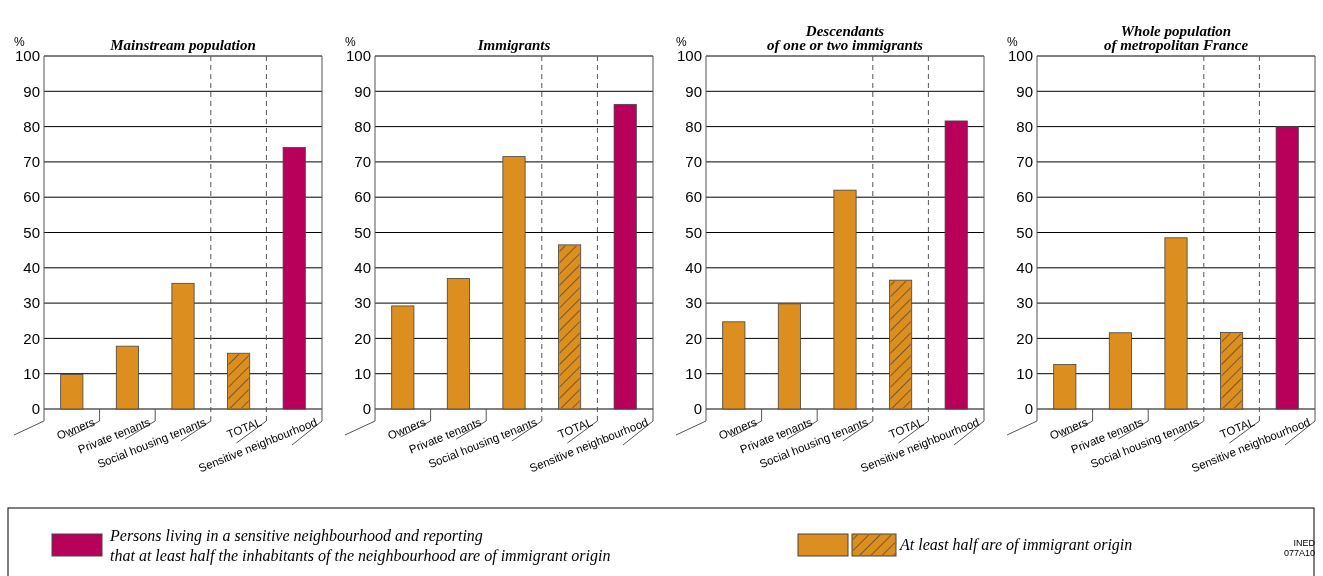 Image resolution: width=1323 pixels, height=576 pixels. What do you see at coordinates (360, 546) in the screenshot?
I see `legend-label: Persons living in a sensitive neighbourhood and reporting that at least half the inhabitants of the neighbourhood are of immigrant origin` at bounding box center [360, 546].